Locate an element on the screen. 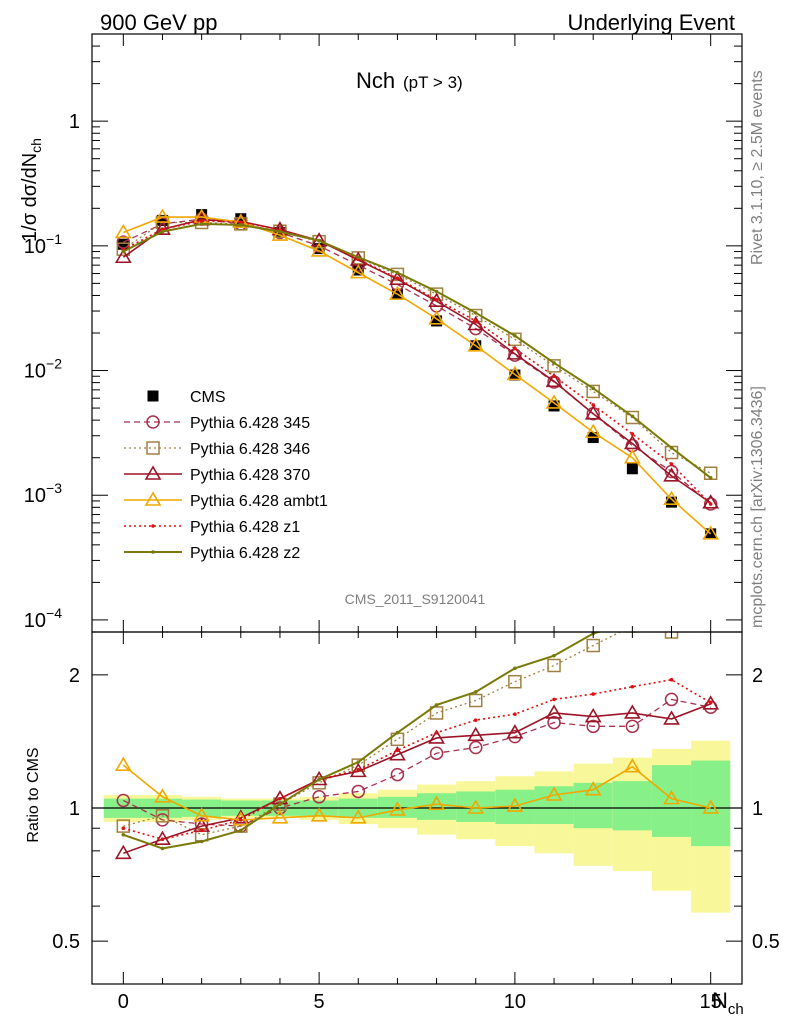 Image resolution: width=786 pixels, height=1024 pixels. x-tick-label: 10 is located at coordinates (515, 1002).